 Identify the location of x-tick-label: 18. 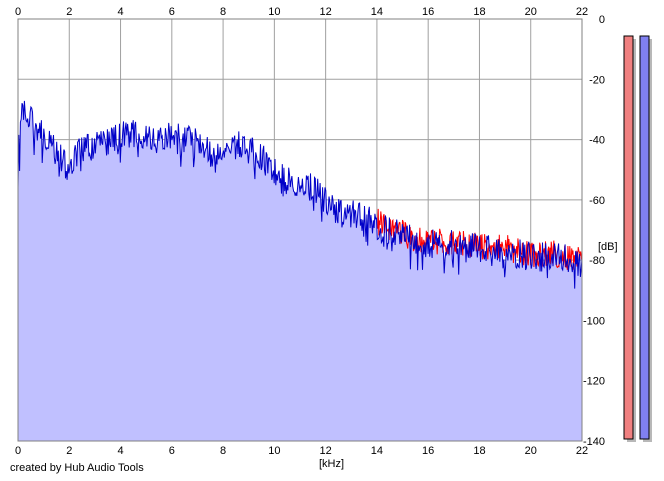
(479, 451).